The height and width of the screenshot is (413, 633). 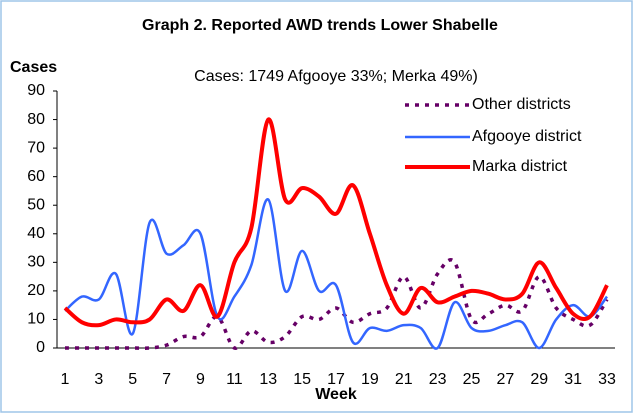 What do you see at coordinates (98, 379) in the screenshot?
I see `x-tick-label: 3` at bounding box center [98, 379].